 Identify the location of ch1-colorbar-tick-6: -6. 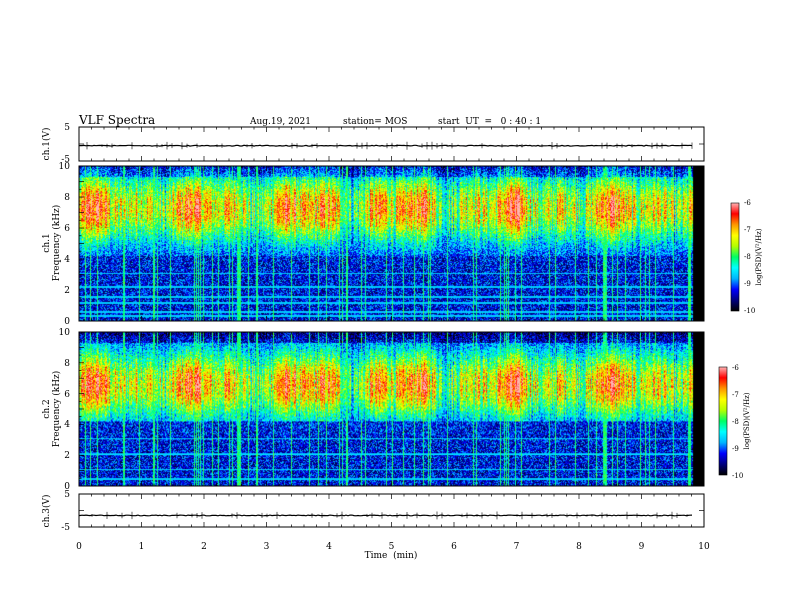
(747, 203).